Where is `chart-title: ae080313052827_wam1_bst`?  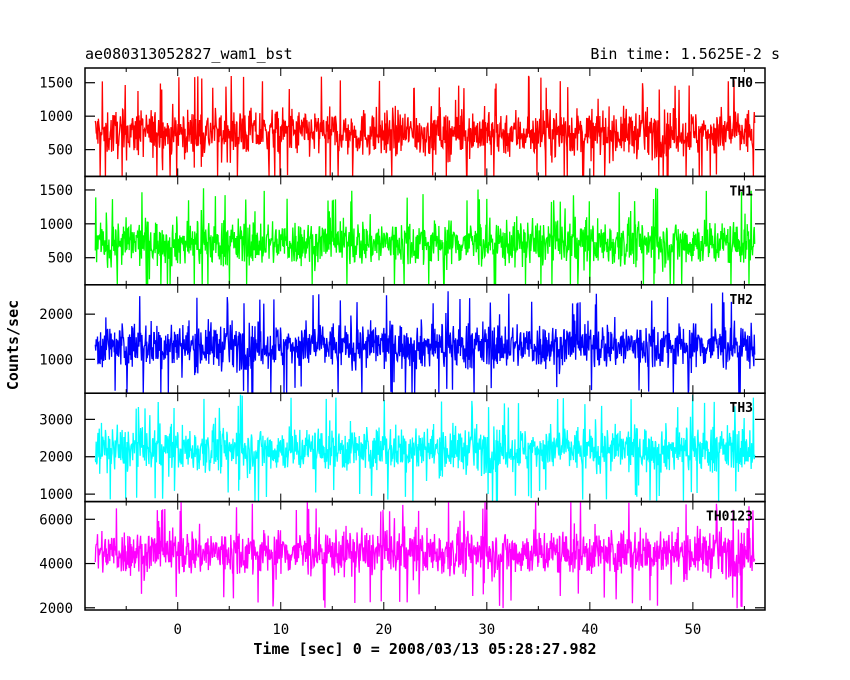
chart-title: ae080313052827_wam1_bst is located at coordinates (189, 54).